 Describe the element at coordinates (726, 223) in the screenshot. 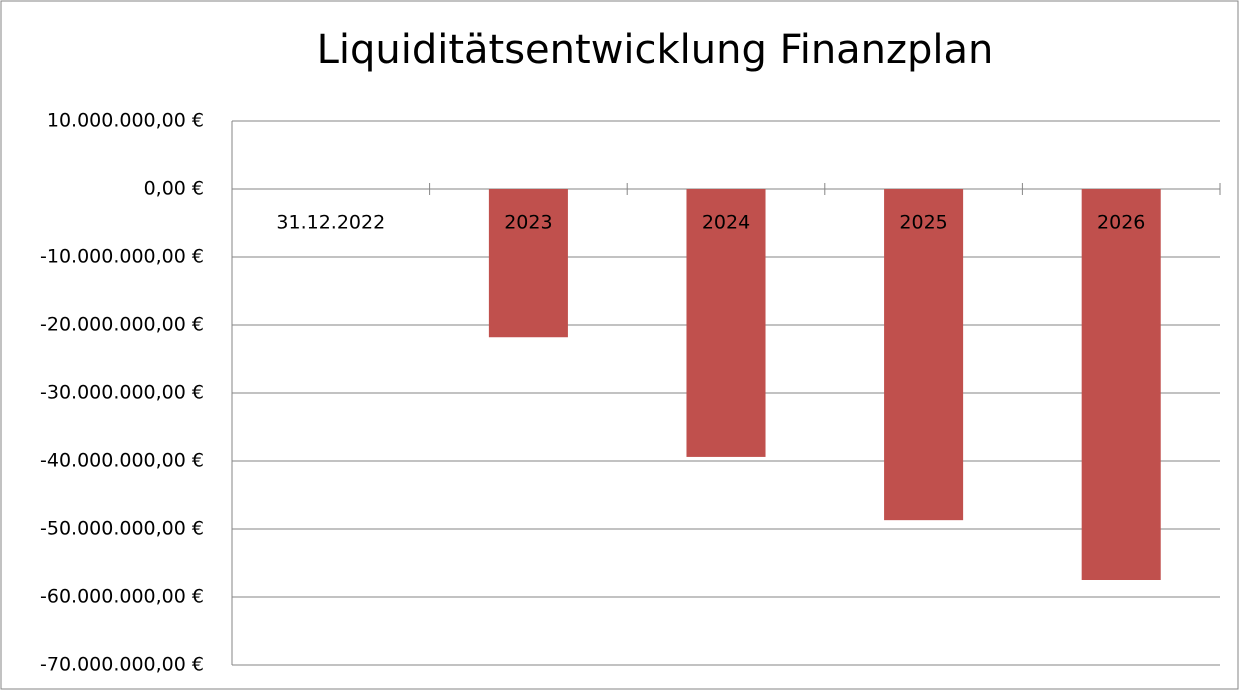

I see `x-tick-label: 2024` at that location.